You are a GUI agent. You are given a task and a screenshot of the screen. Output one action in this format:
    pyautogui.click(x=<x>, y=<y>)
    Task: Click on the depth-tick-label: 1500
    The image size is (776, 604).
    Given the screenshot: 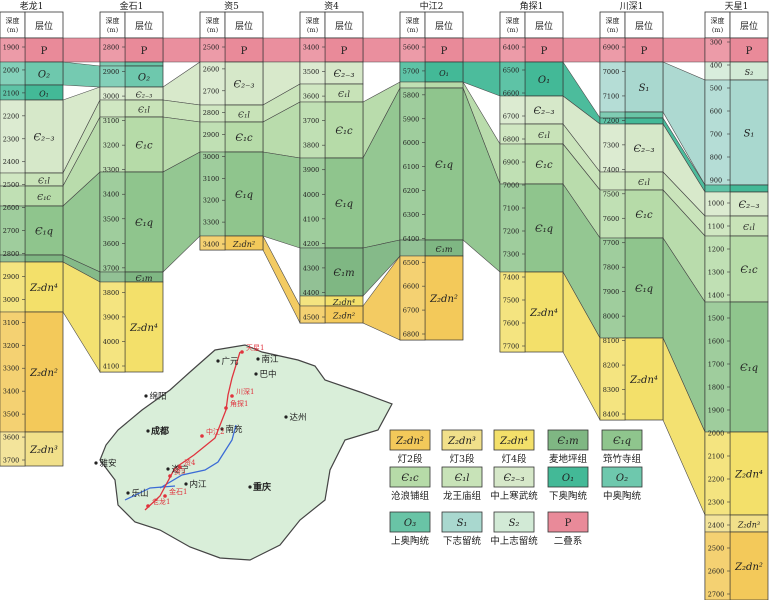 What is the action you would take?
    pyautogui.click(x=716, y=319)
    